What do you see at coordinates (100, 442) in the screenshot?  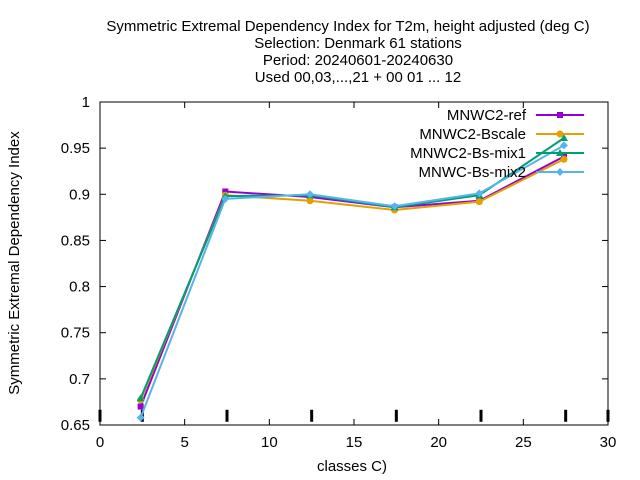 I see `x-tick-label: 0` at bounding box center [100, 442].